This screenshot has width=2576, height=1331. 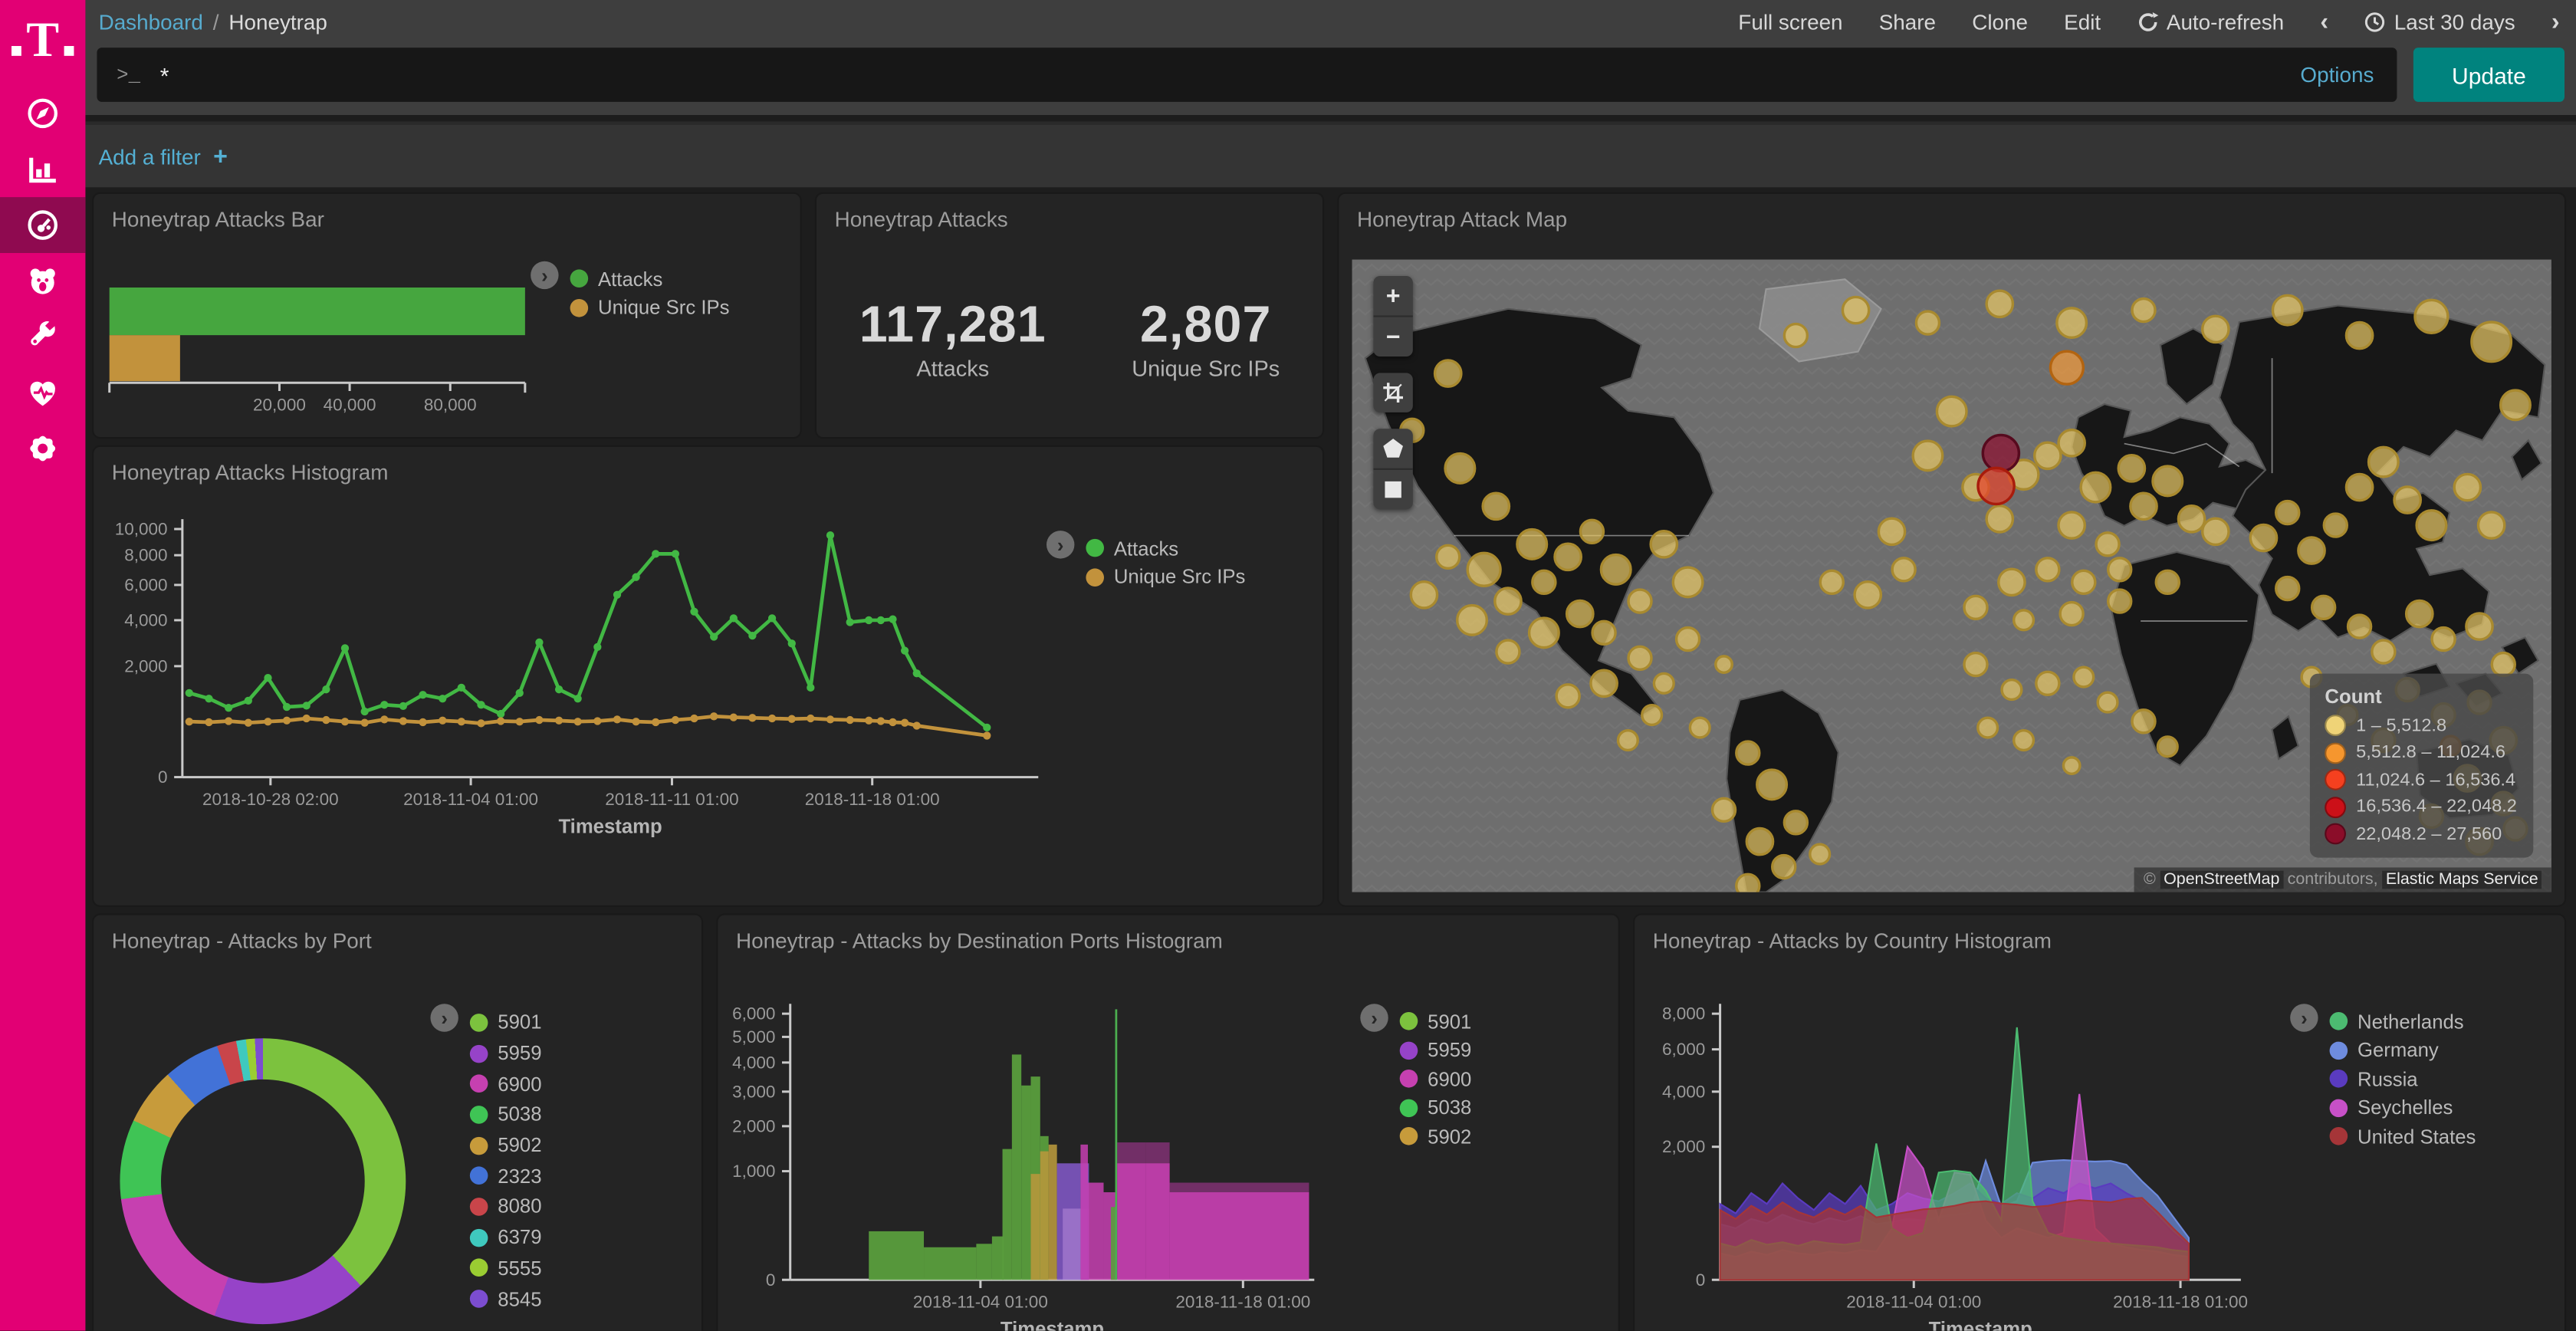 I want to click on sidebar-item-compass, so click(x=43, y=113).